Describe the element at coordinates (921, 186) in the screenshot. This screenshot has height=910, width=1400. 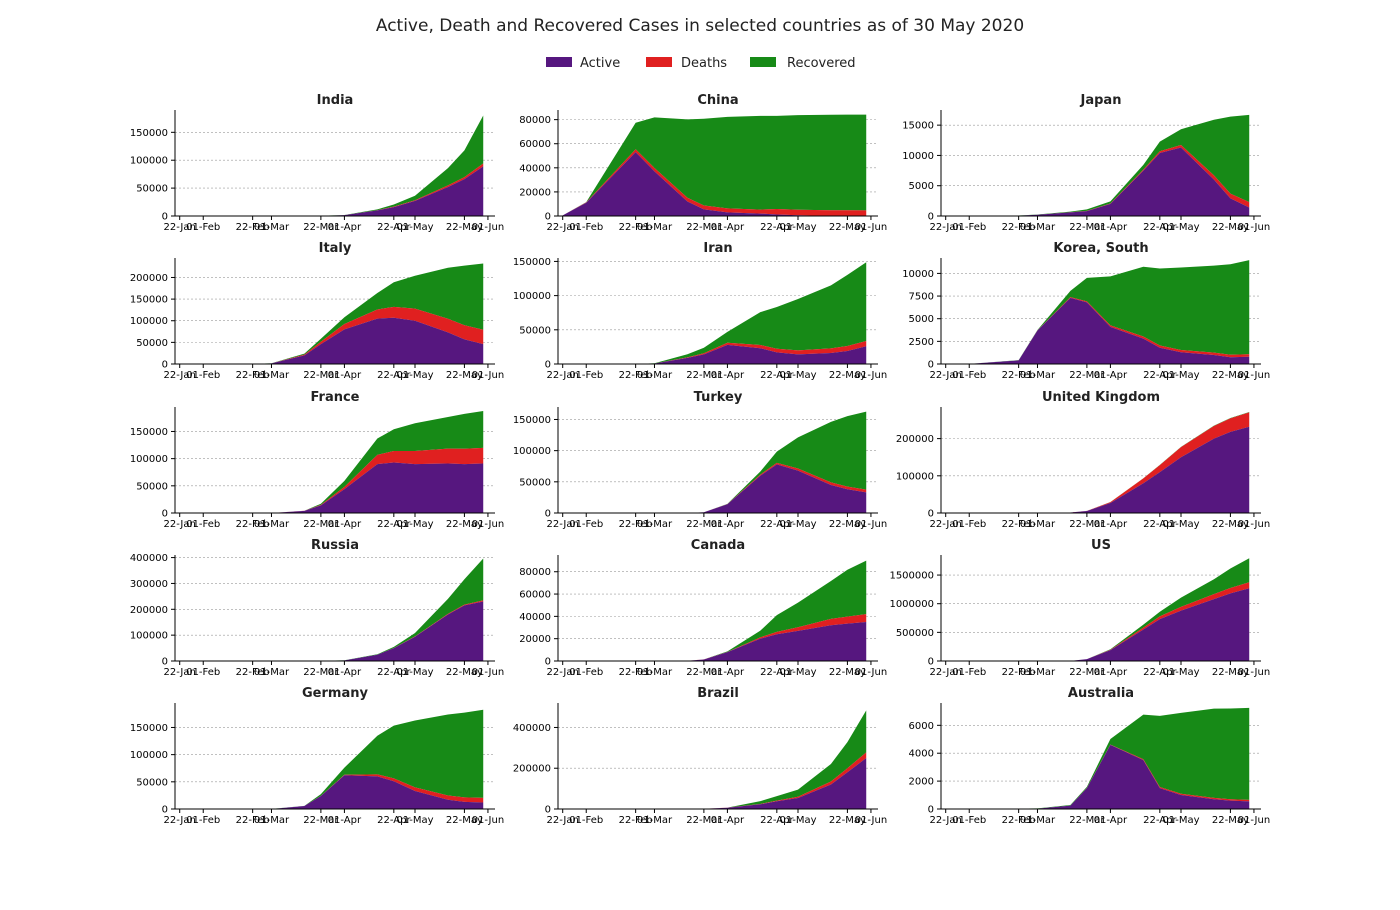
I see `y-tick-label: 5000` at that location.